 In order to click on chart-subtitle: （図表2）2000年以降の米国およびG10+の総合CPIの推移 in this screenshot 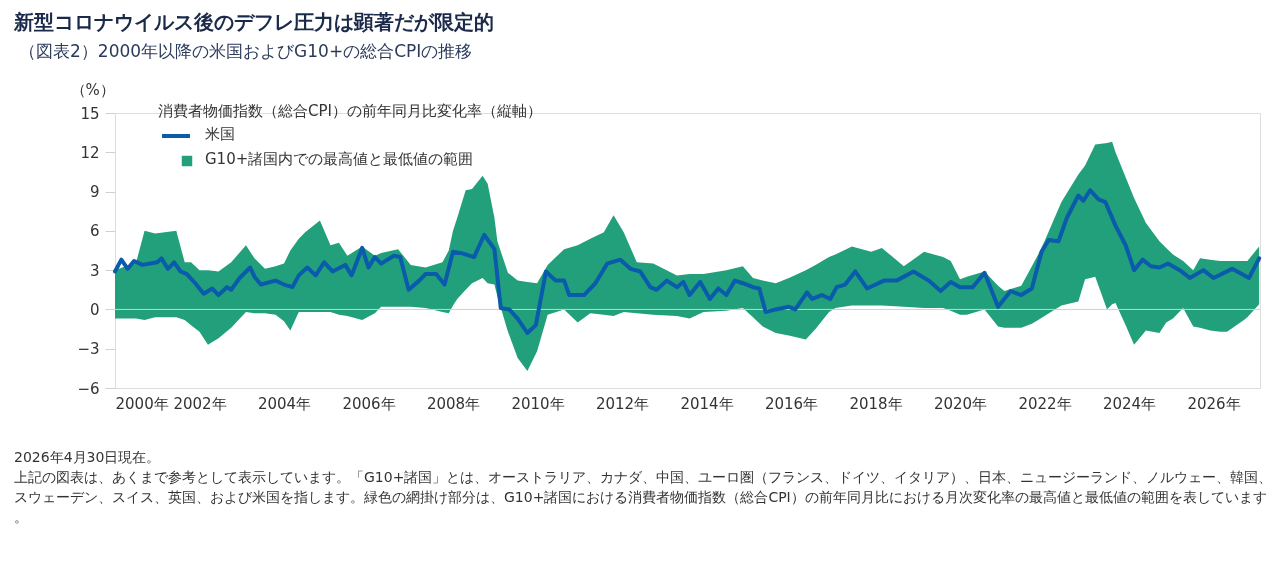, I will do `click(246, 51)`.